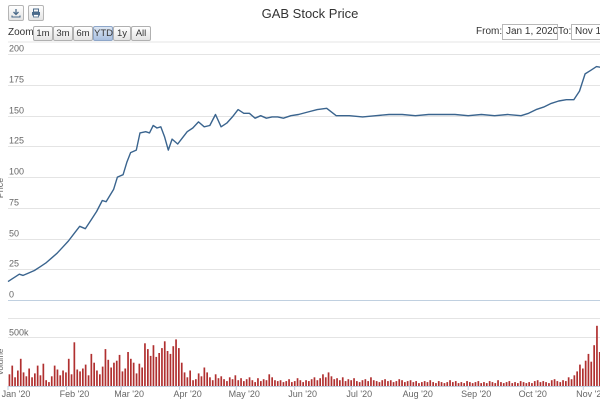 The height and width of the screenshot is (400, 600). What do you see at coordinates (310, 13) in the screenshot?
I see `chart-title: GAB Stock Price` at bounding box center [310, 13].